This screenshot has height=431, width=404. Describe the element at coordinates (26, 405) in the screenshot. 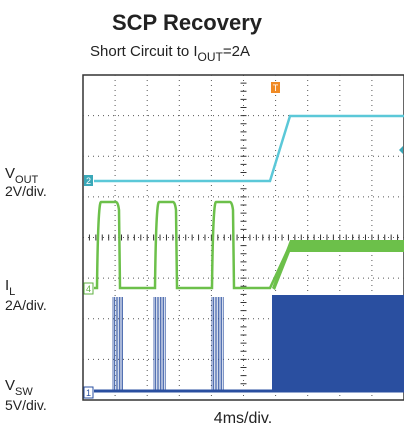

I see `channel-scale: 5V/div.` at that location.